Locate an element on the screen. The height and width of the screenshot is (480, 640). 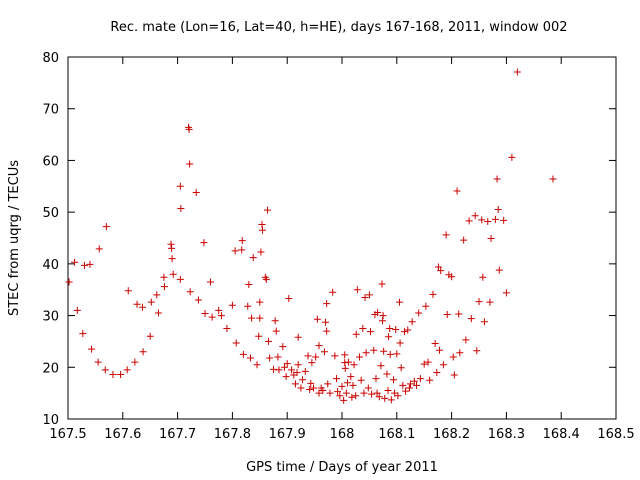
x-tick-label: 168.2 is located at coordinates (451, 434).